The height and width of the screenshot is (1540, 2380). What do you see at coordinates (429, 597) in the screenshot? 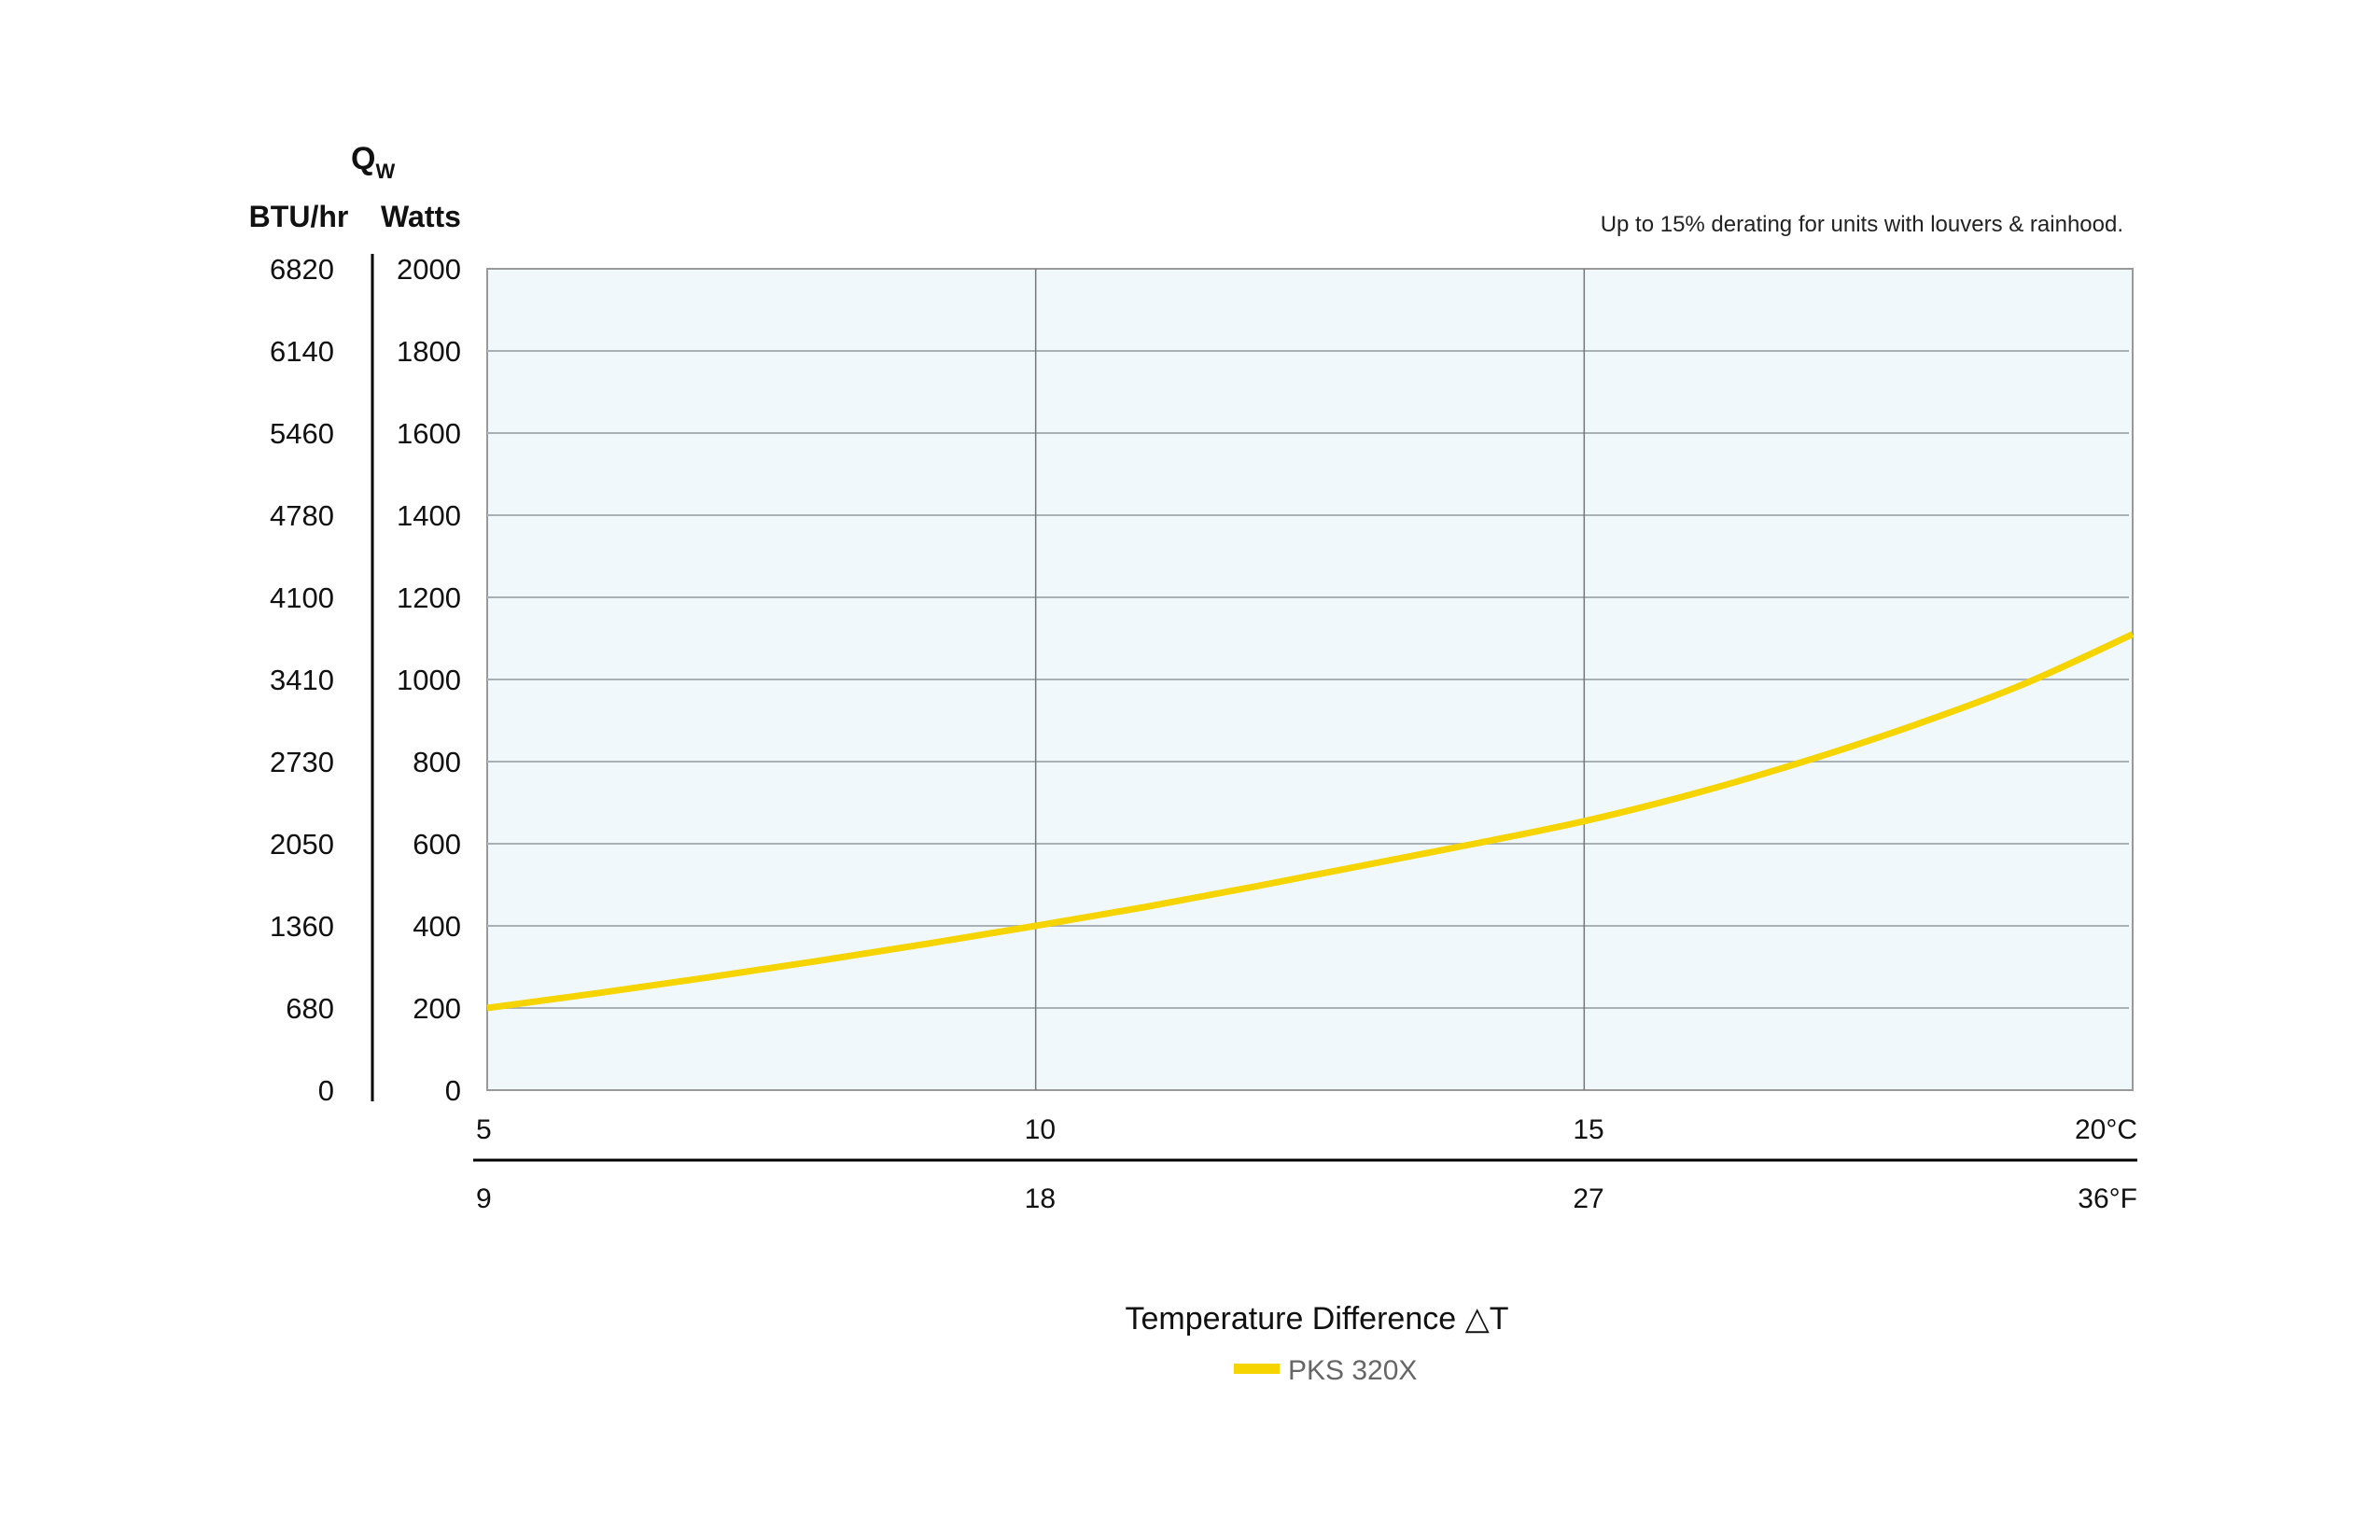
I see `y-tick-label-watts: 1200` at bounding box center [429, 597].